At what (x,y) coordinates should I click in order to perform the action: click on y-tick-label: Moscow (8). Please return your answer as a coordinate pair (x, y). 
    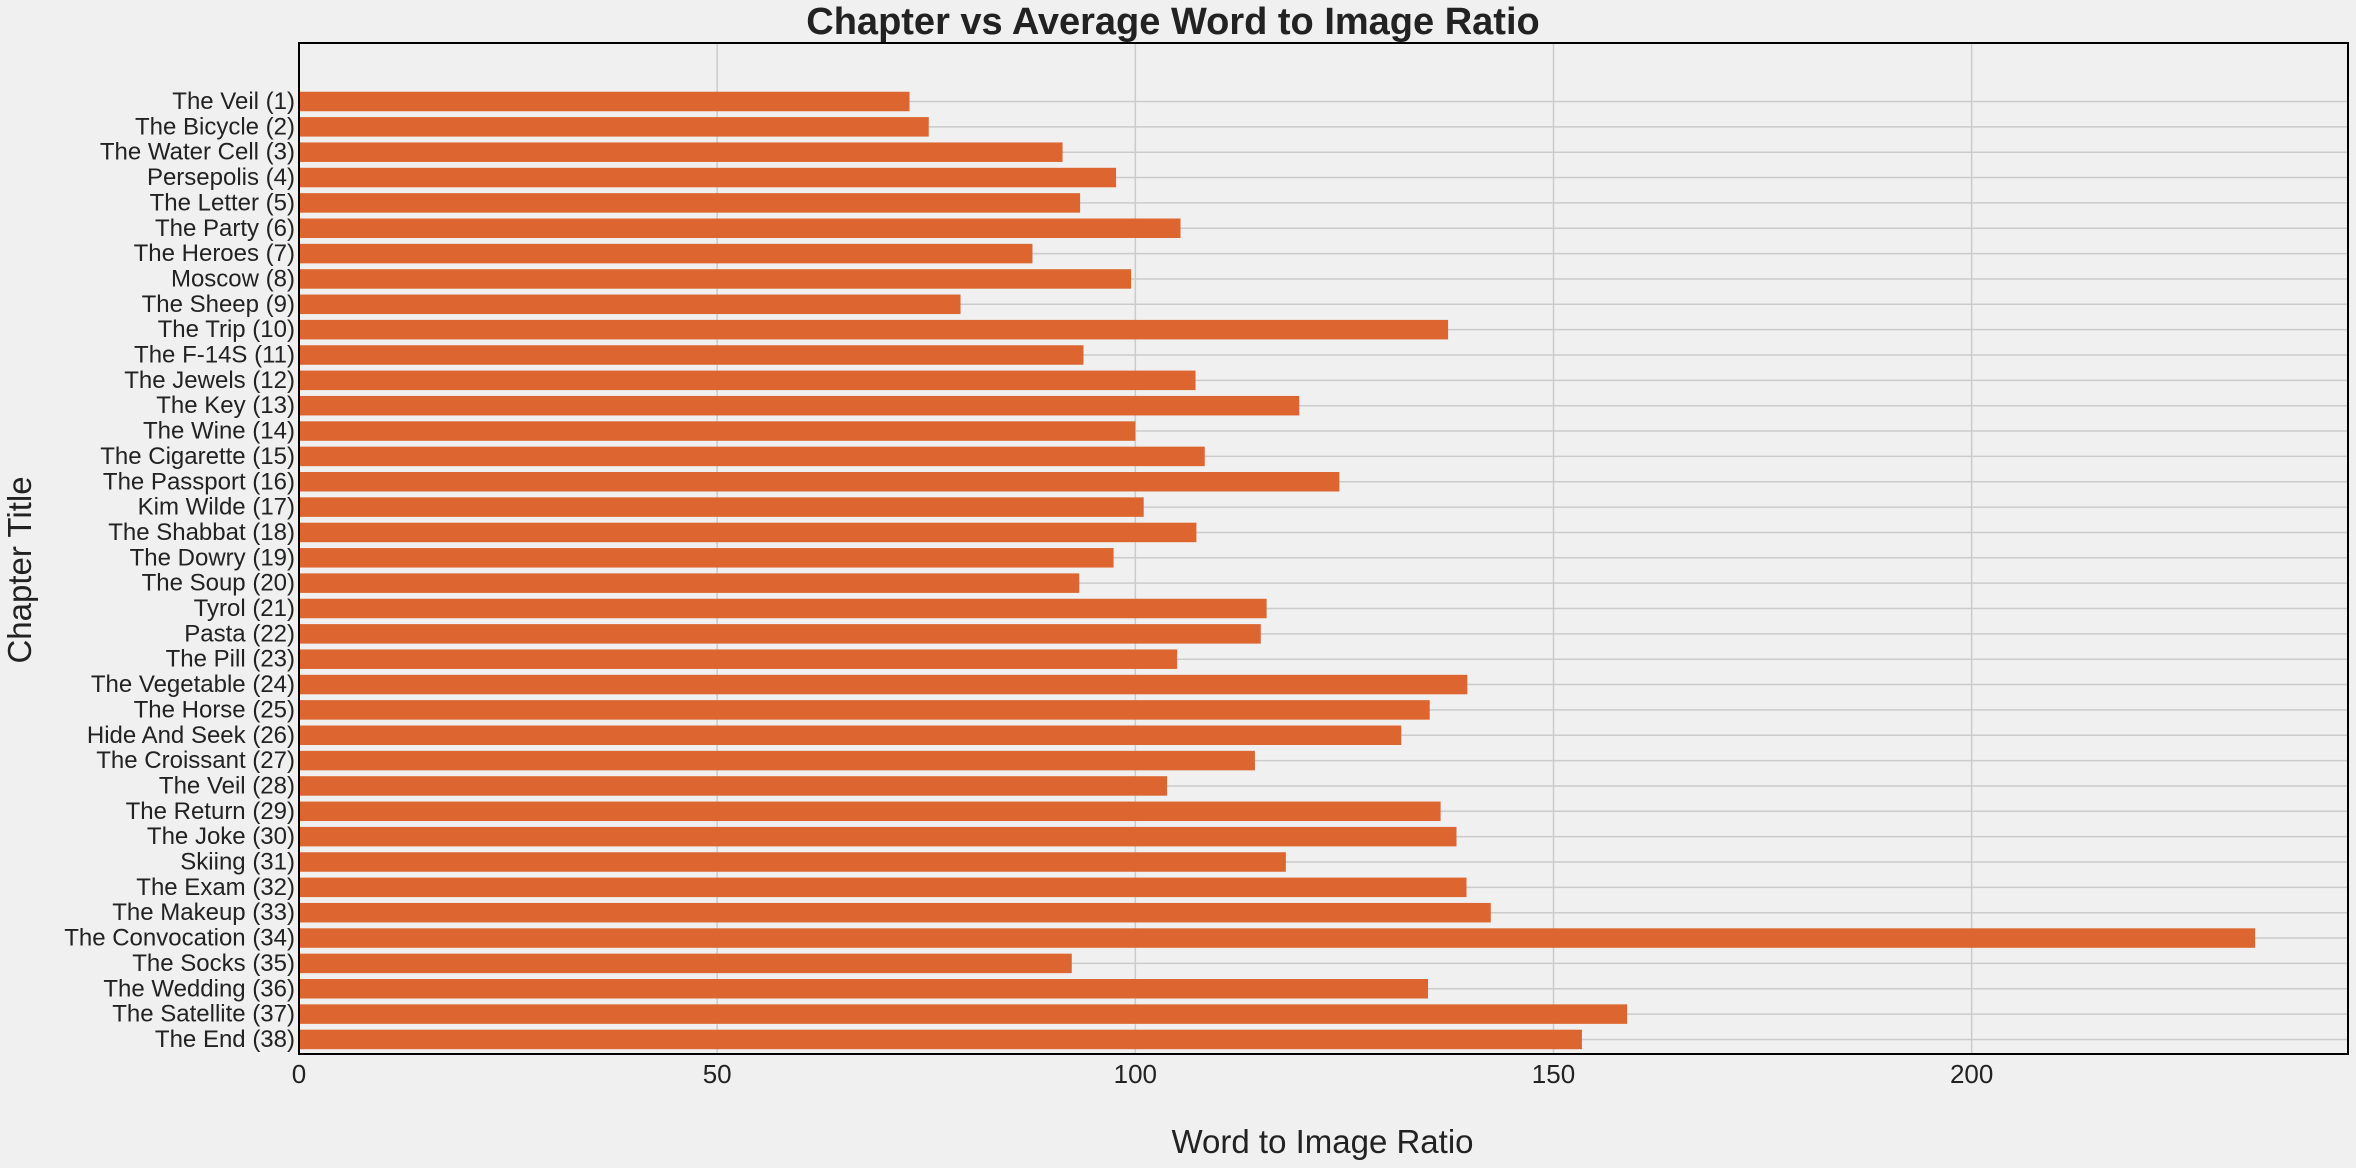
    Looking at the image, I should click on (233, 278).